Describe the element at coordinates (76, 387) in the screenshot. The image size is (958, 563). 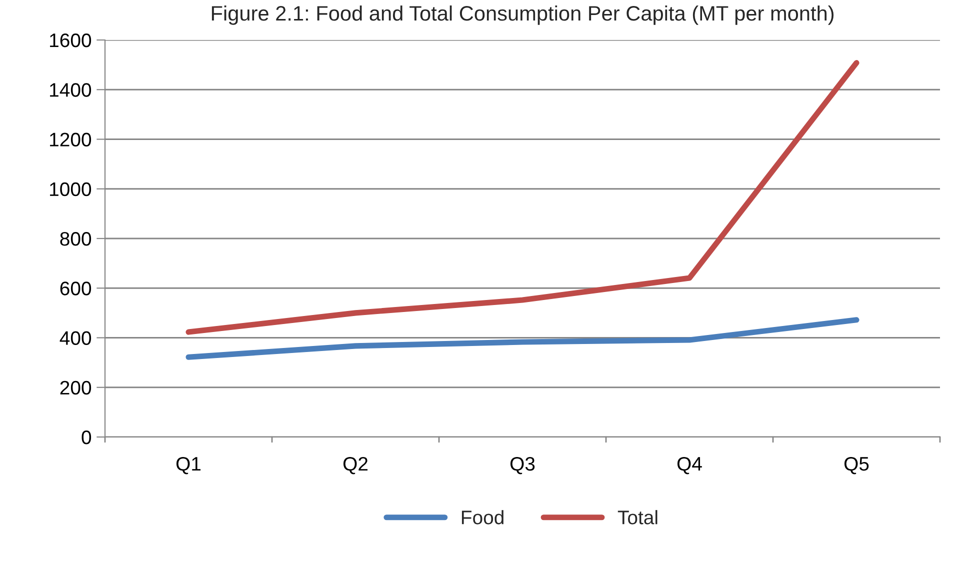
I see `y-tick-label: 200` at that location.